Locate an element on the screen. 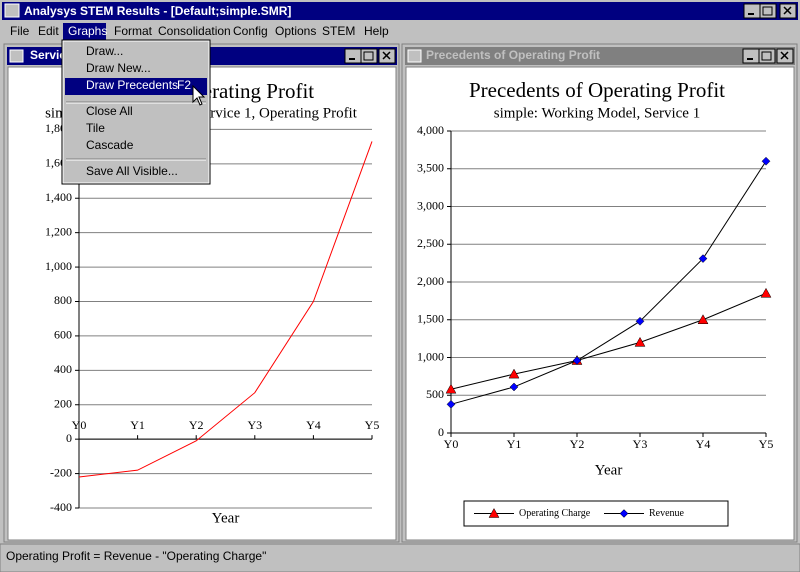 Image resolution: width=800 pixels, height=572 pixels. y-tick-label: 200 is located at coordinates (63, 403).